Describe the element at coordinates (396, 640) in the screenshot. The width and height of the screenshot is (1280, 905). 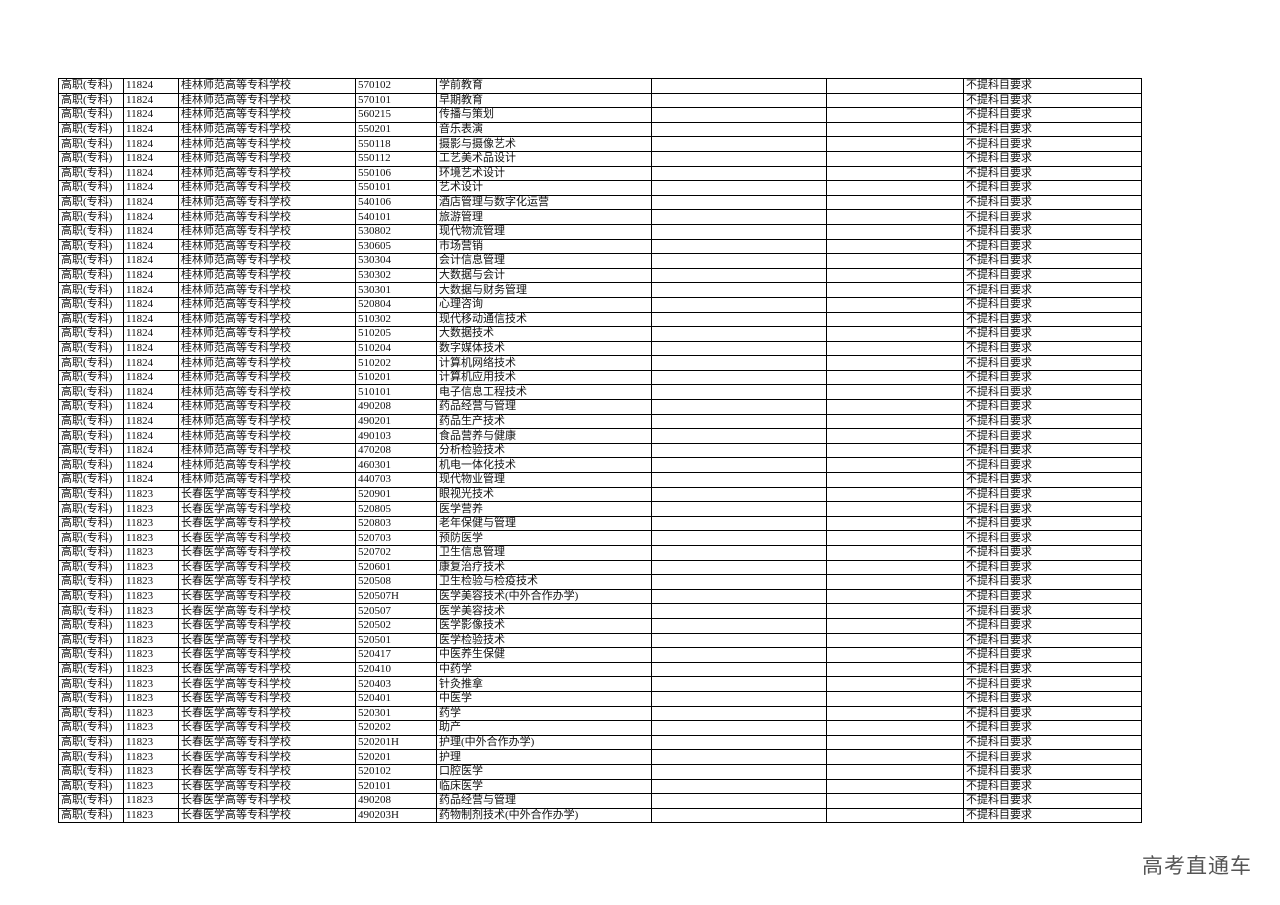
I see `major-code-cell: 520501` at that location.